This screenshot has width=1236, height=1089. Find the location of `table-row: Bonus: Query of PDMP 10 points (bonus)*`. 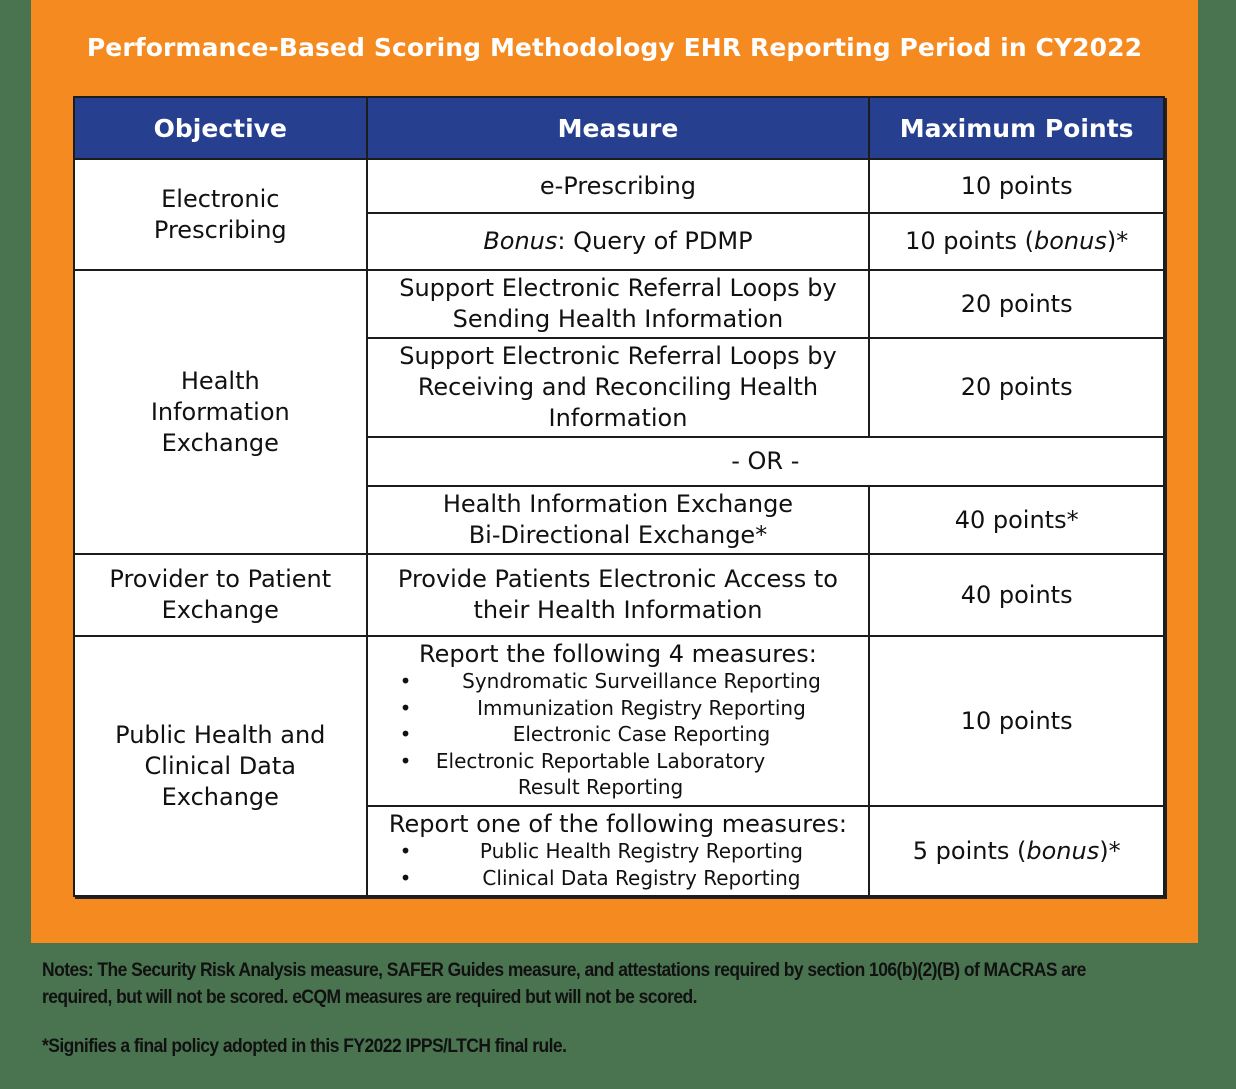

table-row: Bonus: Query of PDMP 10 points (bonus)* is located at coordinates (619, 241).